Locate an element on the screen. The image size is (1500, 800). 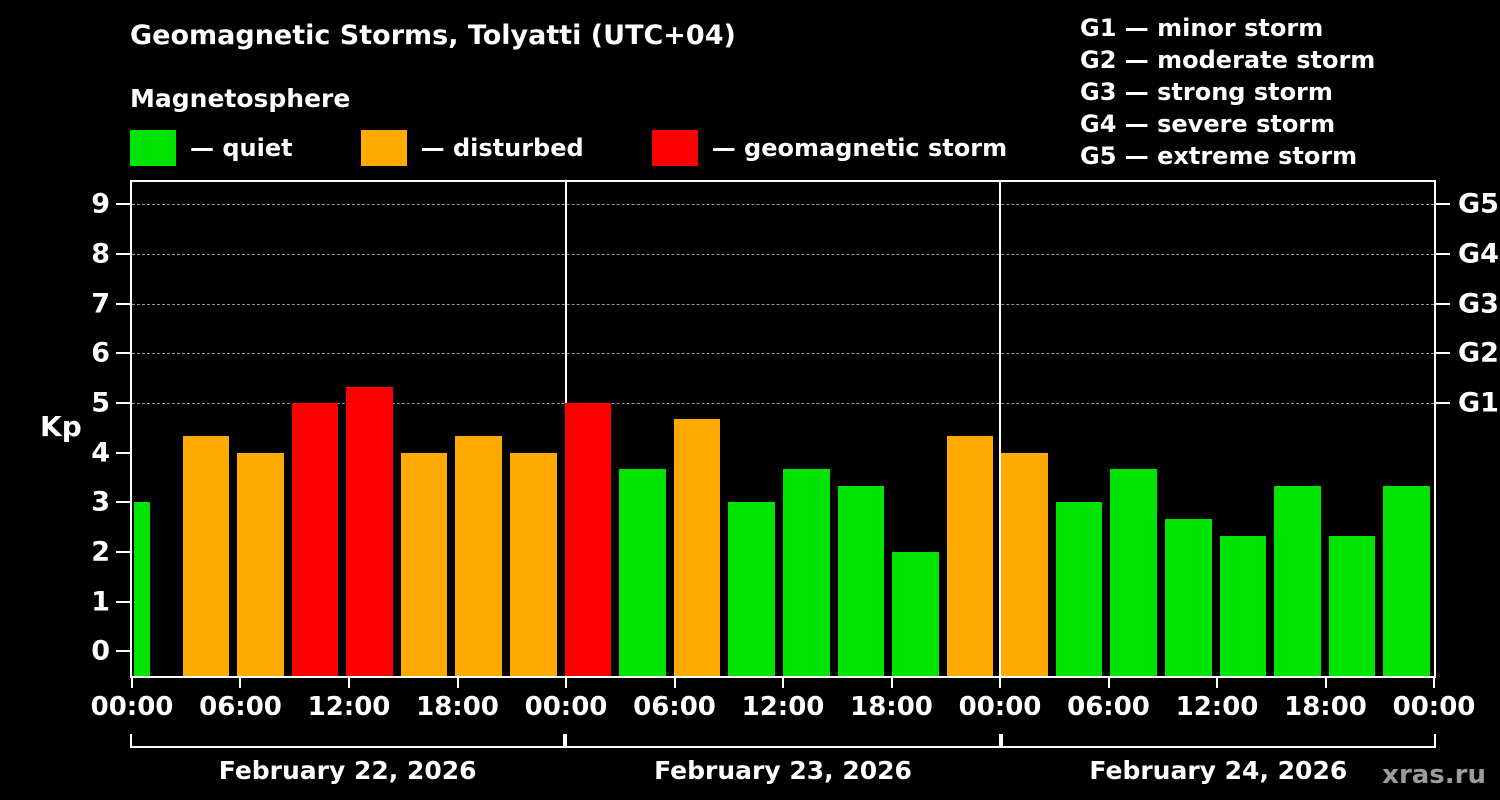
day-date-label: February 23, 2026 is located at coordinates (783, 770).